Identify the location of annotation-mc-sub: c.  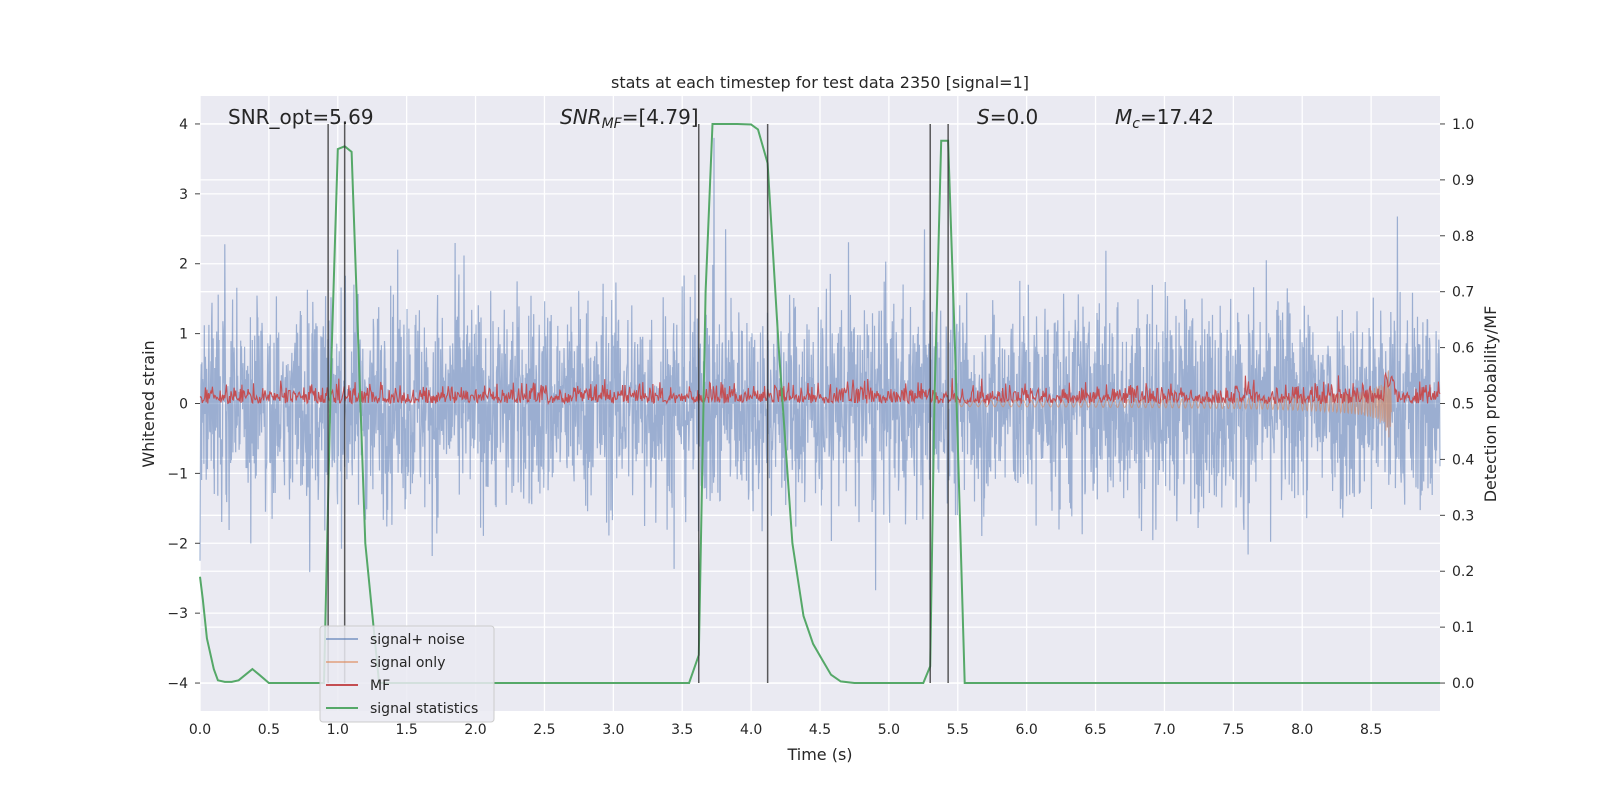
(1136, 124).